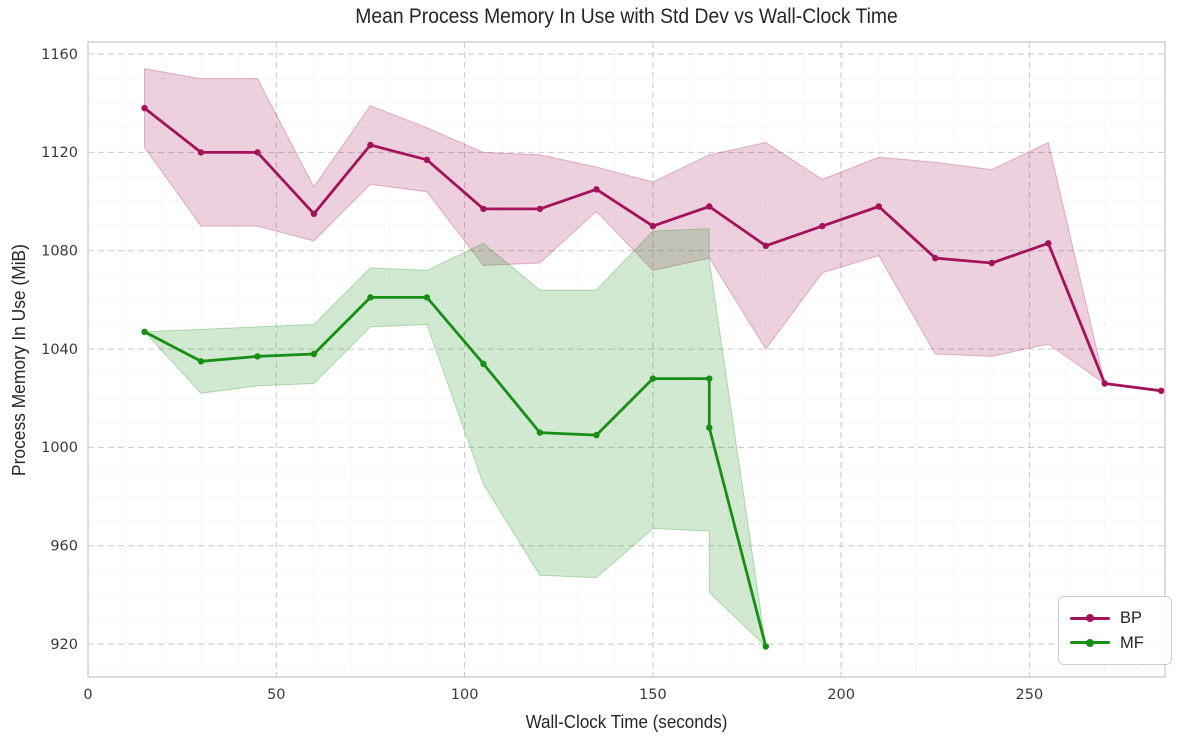 The width and height of the screenshot is (1189, 740). I want to click on y-axis-label: Process Memory In Use (MiB), so click(18, 360).